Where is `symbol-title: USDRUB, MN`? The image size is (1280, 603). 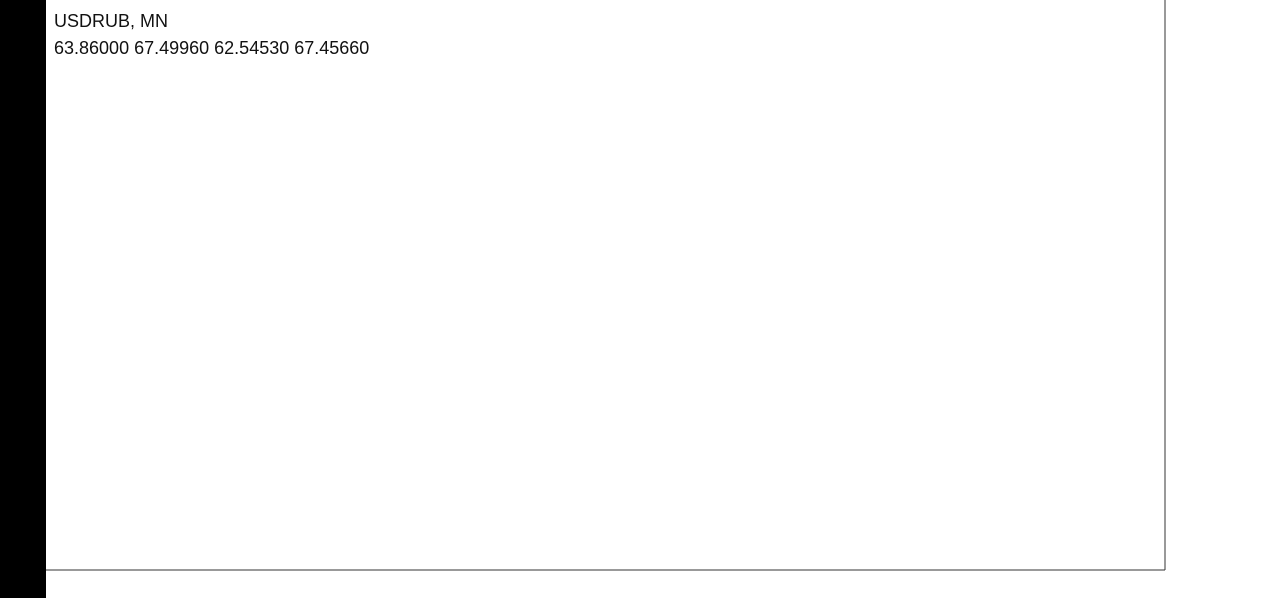
symbol-title: USDRUB, MN is located at coordinates (111, 21).